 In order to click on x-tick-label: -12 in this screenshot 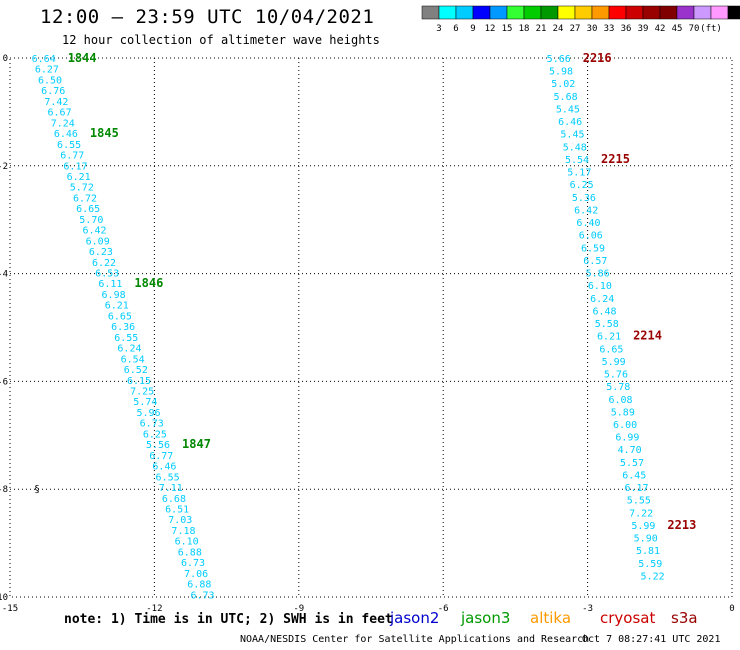, I will do `click(154, 609)`.